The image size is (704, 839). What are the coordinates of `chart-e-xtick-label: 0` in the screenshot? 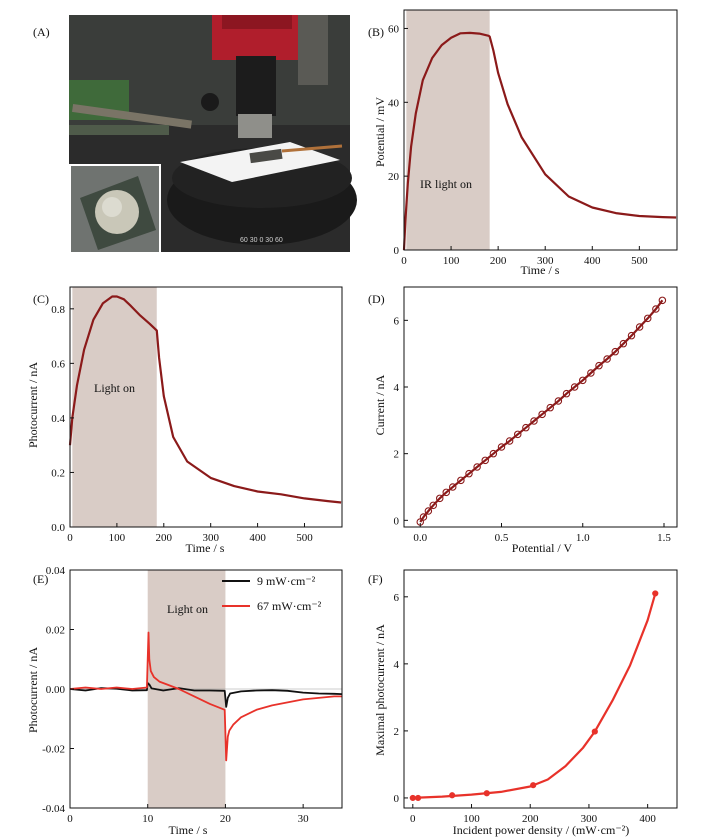 It's located at (70, 819).